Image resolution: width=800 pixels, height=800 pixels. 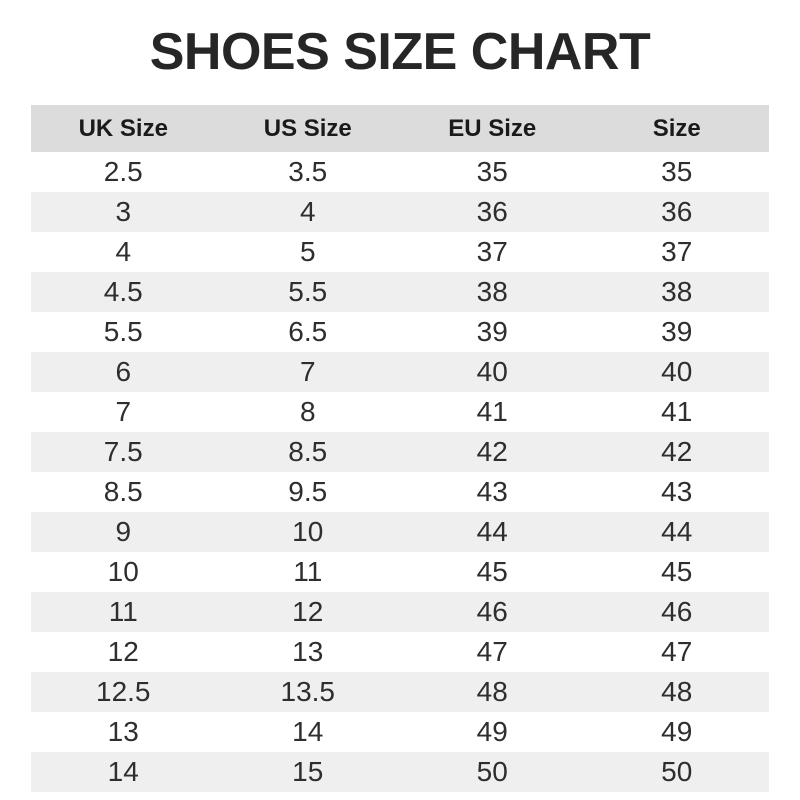 What do you see at coordinates (400, 128) in the screenshot?
I see `table-header-row: UK Size US Size EU Size Size` at bounding box center [400, 128].